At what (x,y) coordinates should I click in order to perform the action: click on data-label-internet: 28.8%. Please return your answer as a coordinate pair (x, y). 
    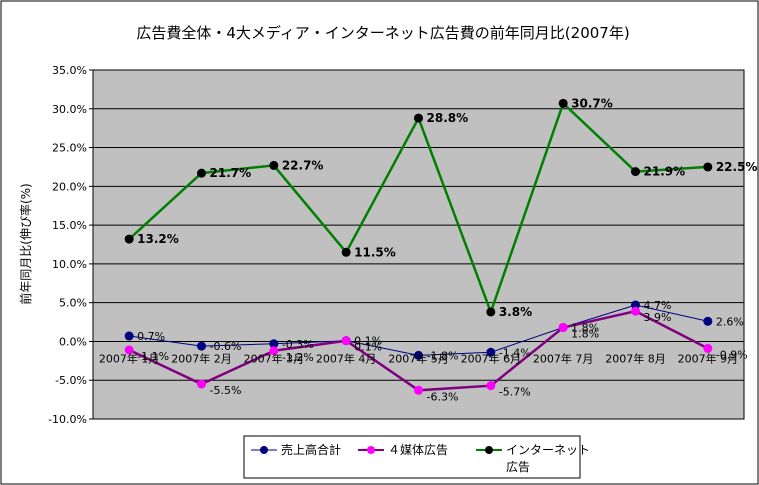
    Looking at the image, I should click on (448, 118).